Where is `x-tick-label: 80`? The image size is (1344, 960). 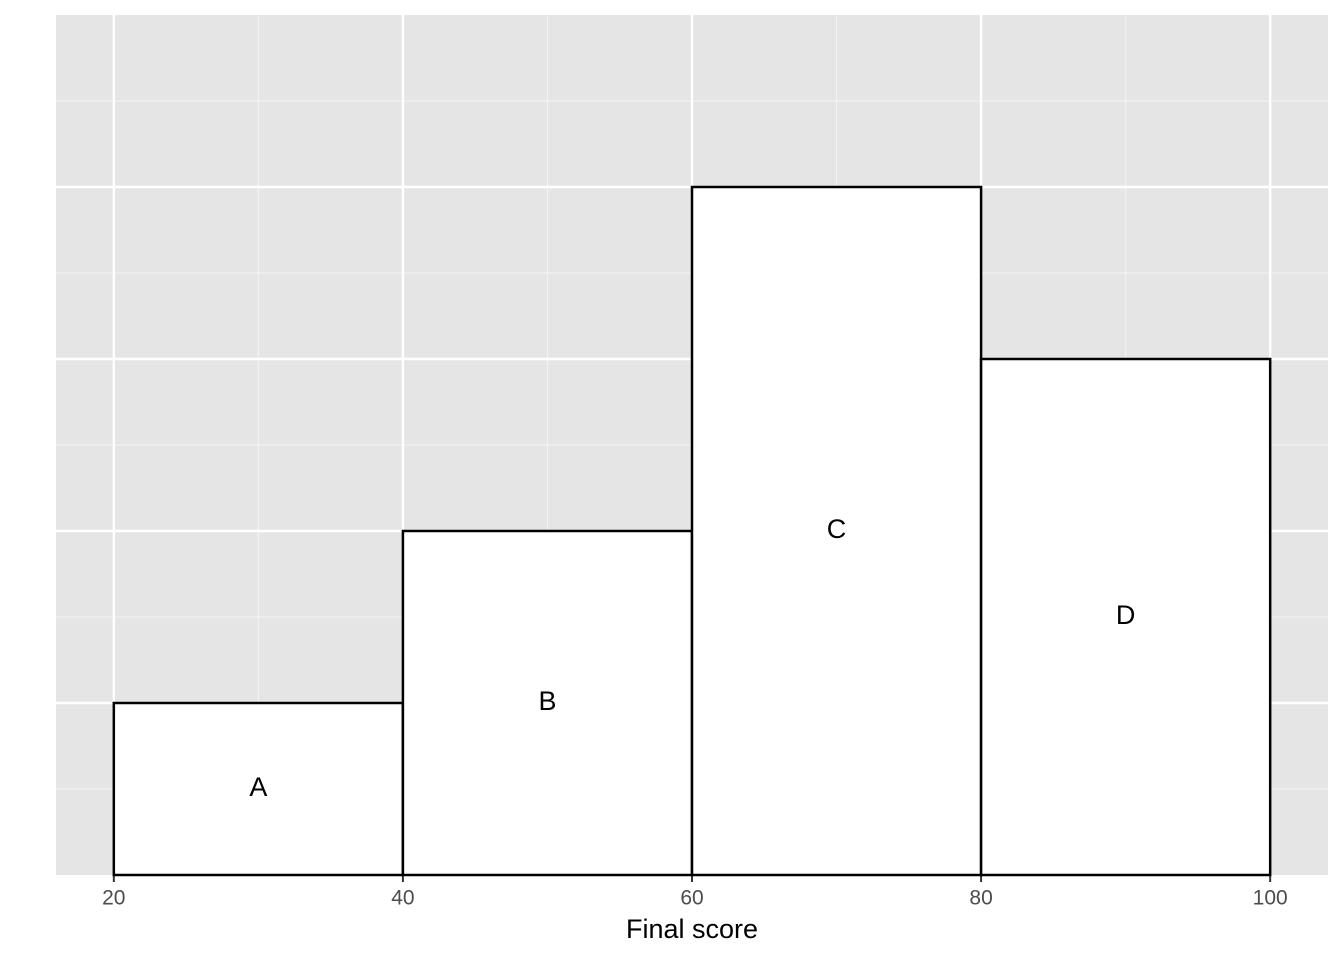
x-tick-label: 80 is located at coordinates (980, 898).